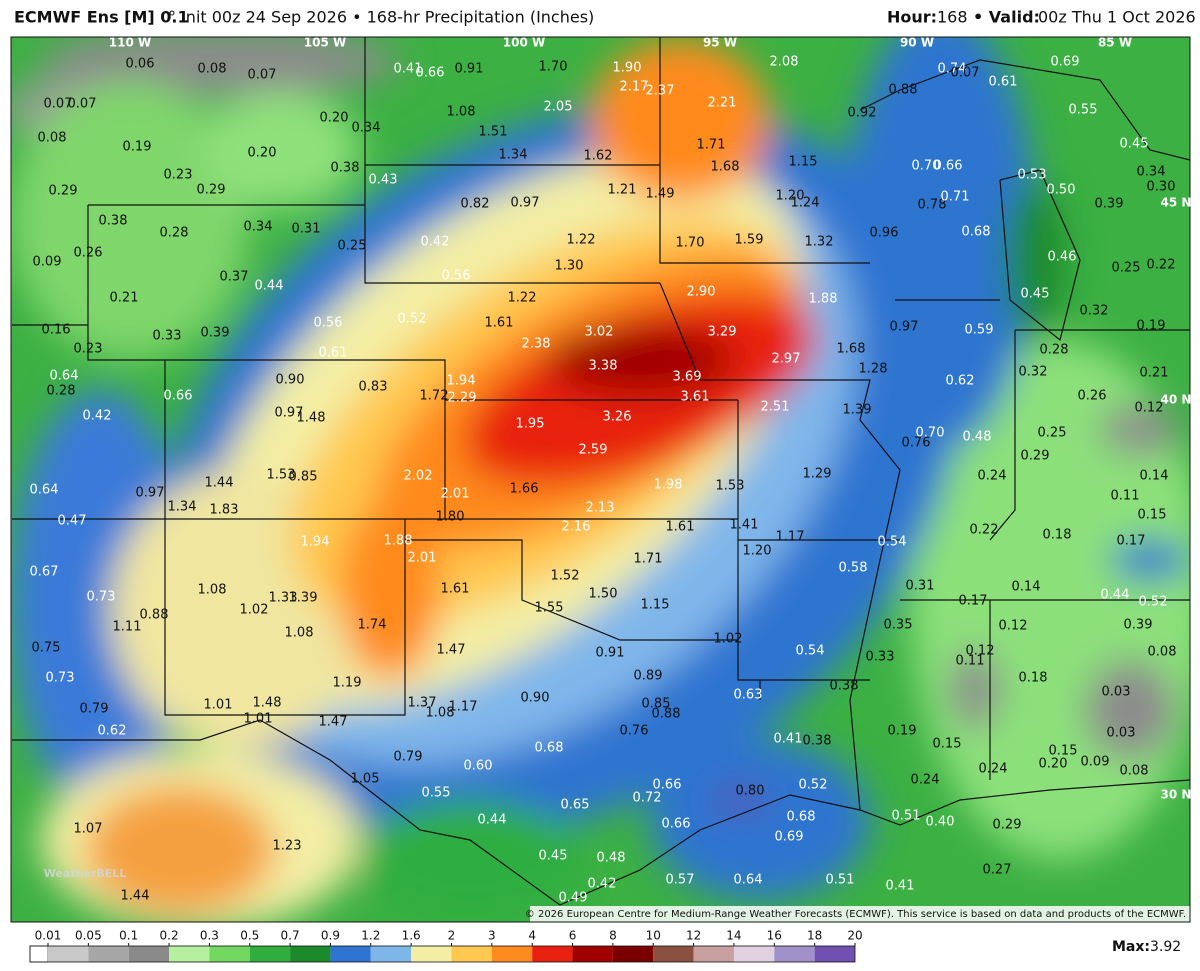  I want to click on point-value: 0.30, so click(1161, 187).